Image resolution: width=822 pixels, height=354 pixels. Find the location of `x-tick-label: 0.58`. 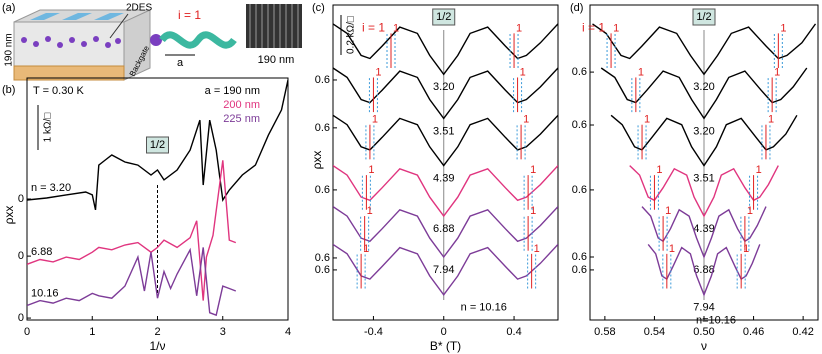

x-tick-label: 0.58 is located at coordinates (604, 332).